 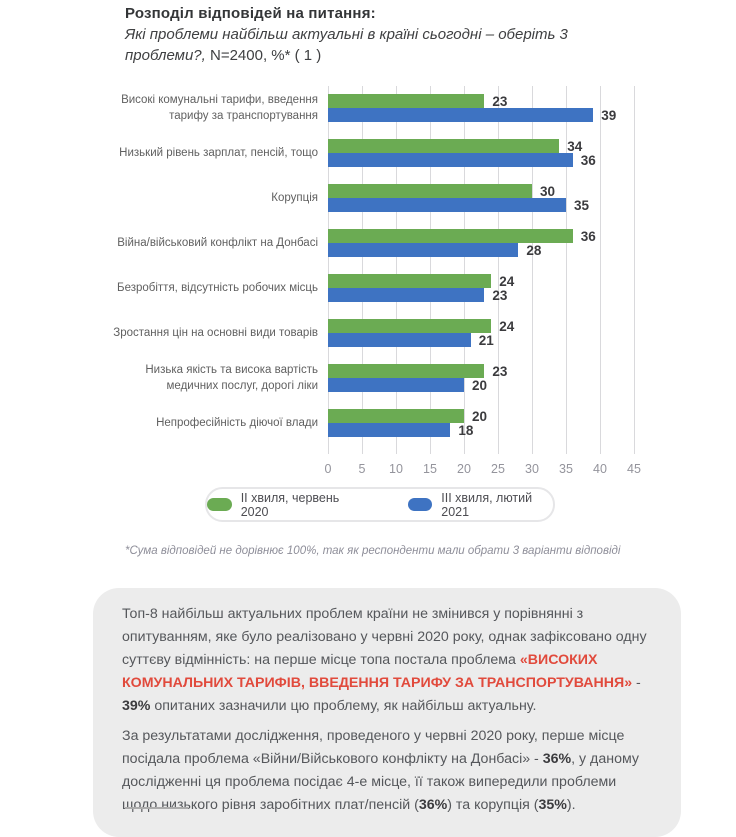 I want to click on legend-item-wave3: ІІІ хвиля, лютий 2021, so click(x=480, y=504).